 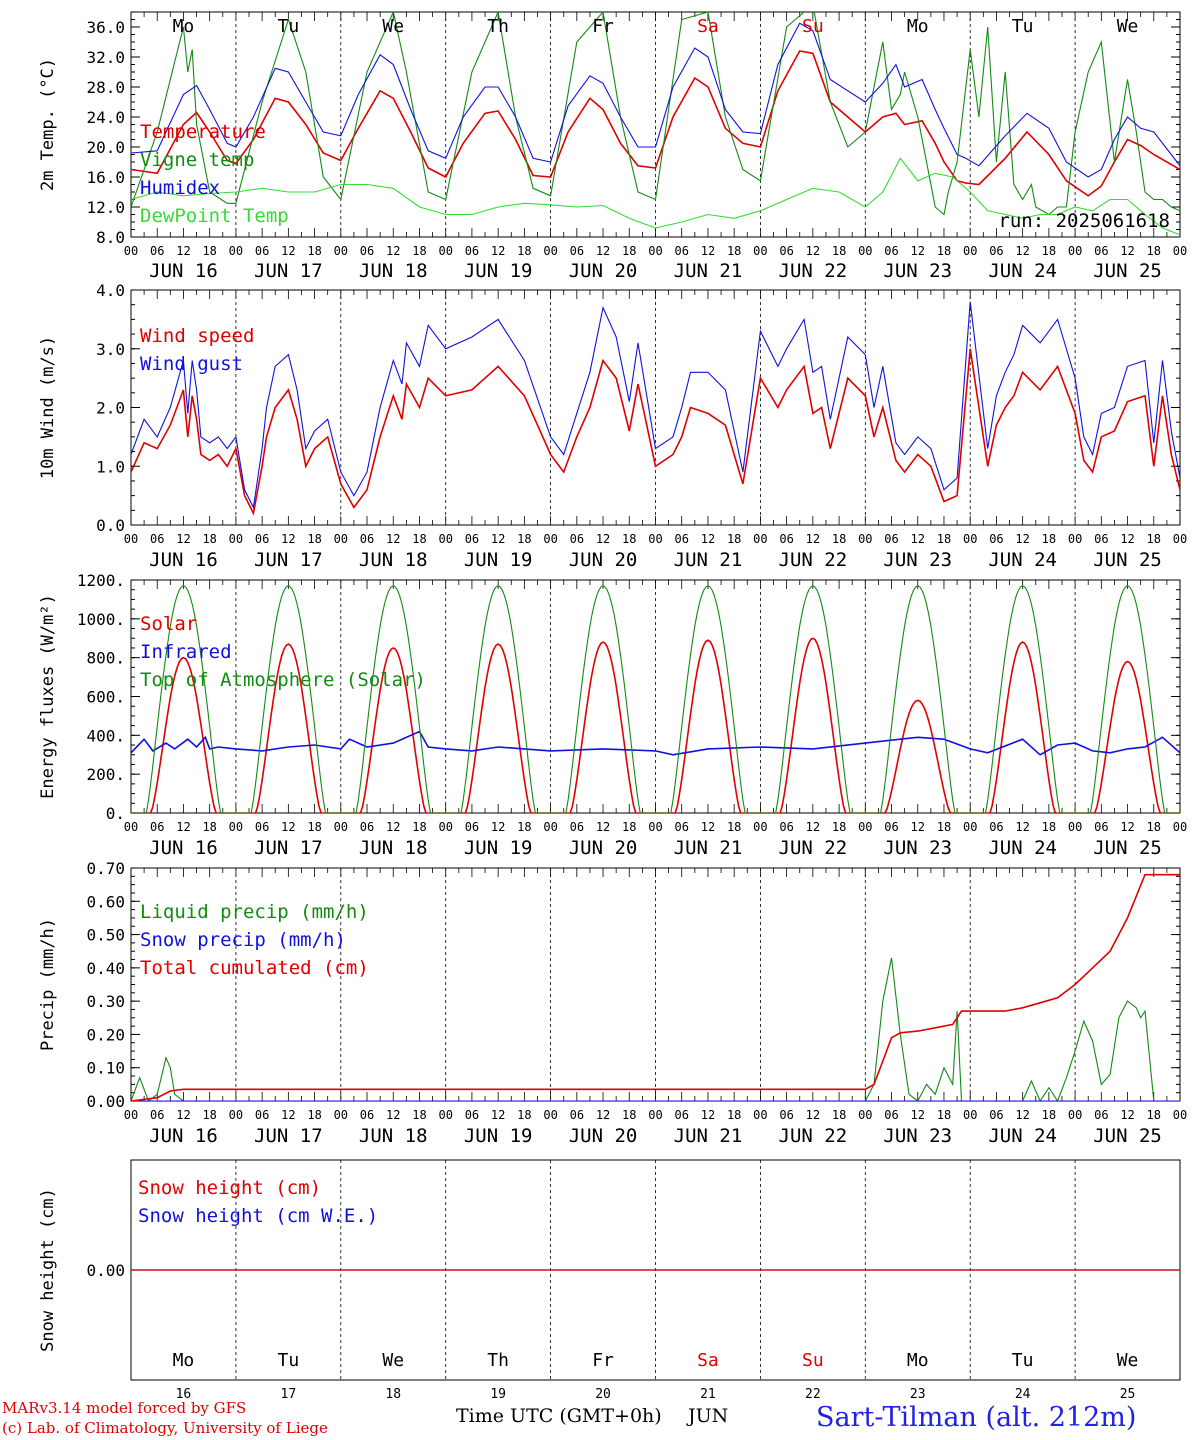 What do you see at coordinates (48, 124) in the screenshot?
I see `y-axis-label: 2m Temp. (°C)` at bounding box center [48, 124].